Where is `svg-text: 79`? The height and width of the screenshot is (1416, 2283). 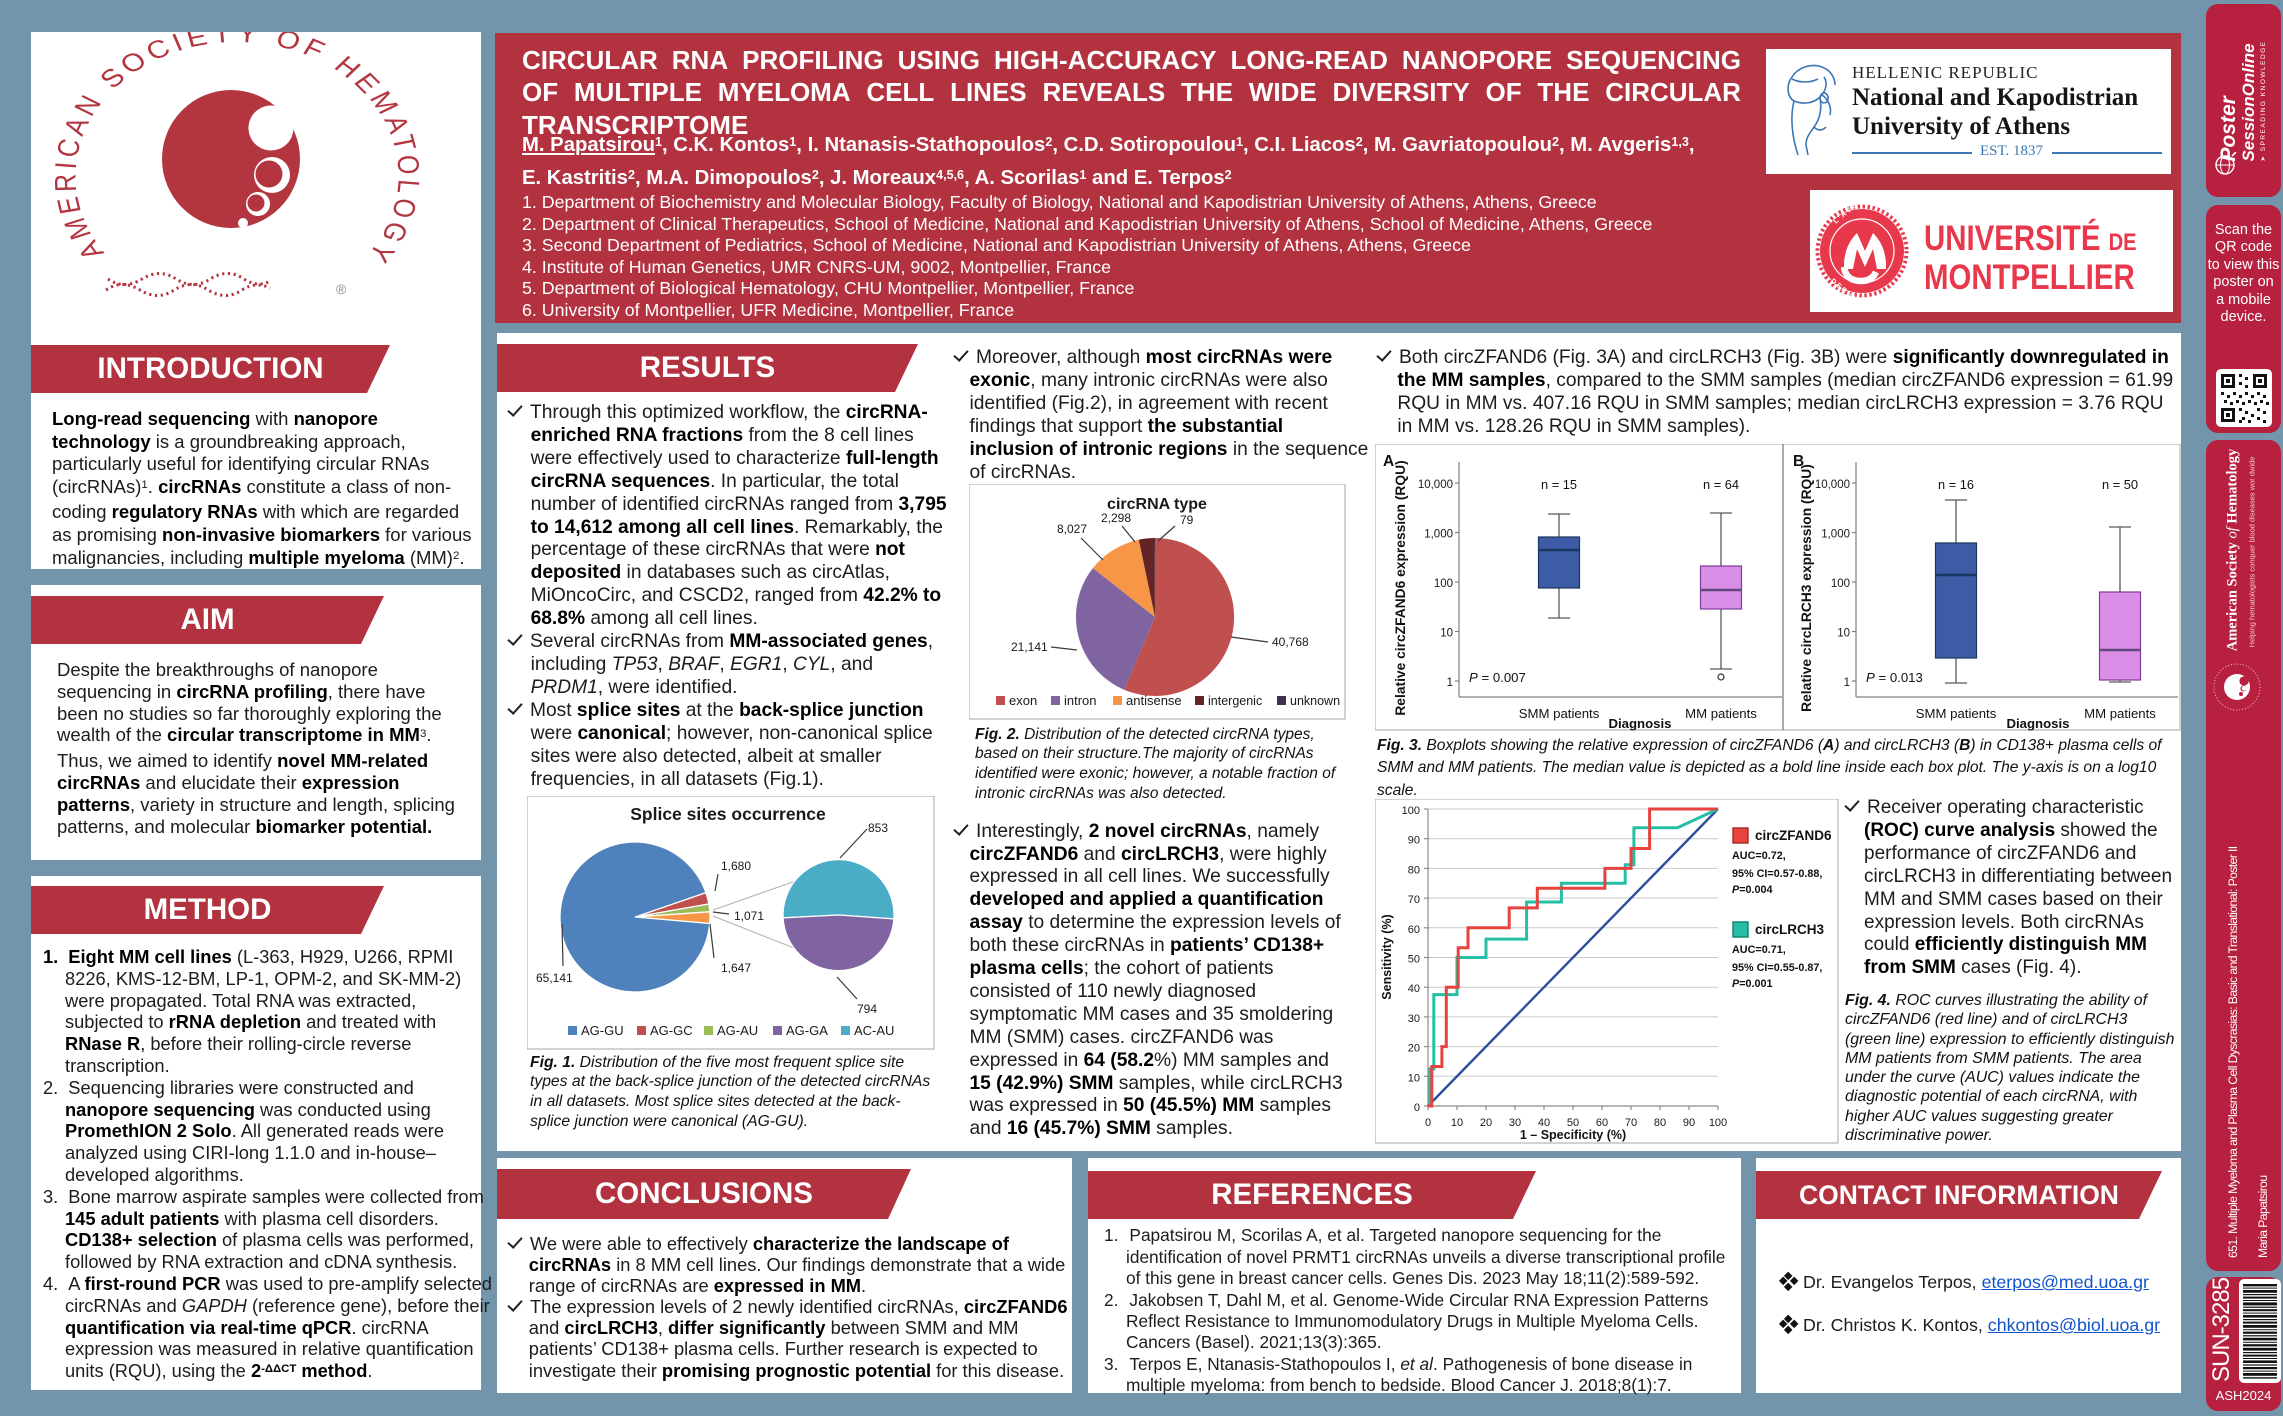
svg-text: 79 is located at coordinates (1187, 520).